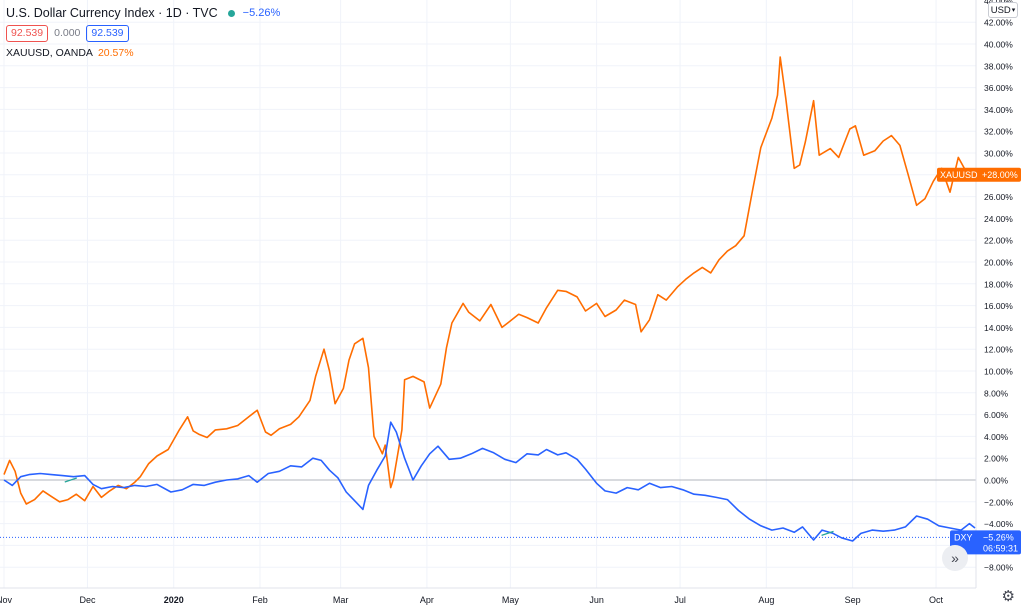 The image size is (1024, 607). What do you see at coordinates (999, 568) in the screenshot?
I see `y-tick-label: −8.00%` at bounding box center [999, 568].